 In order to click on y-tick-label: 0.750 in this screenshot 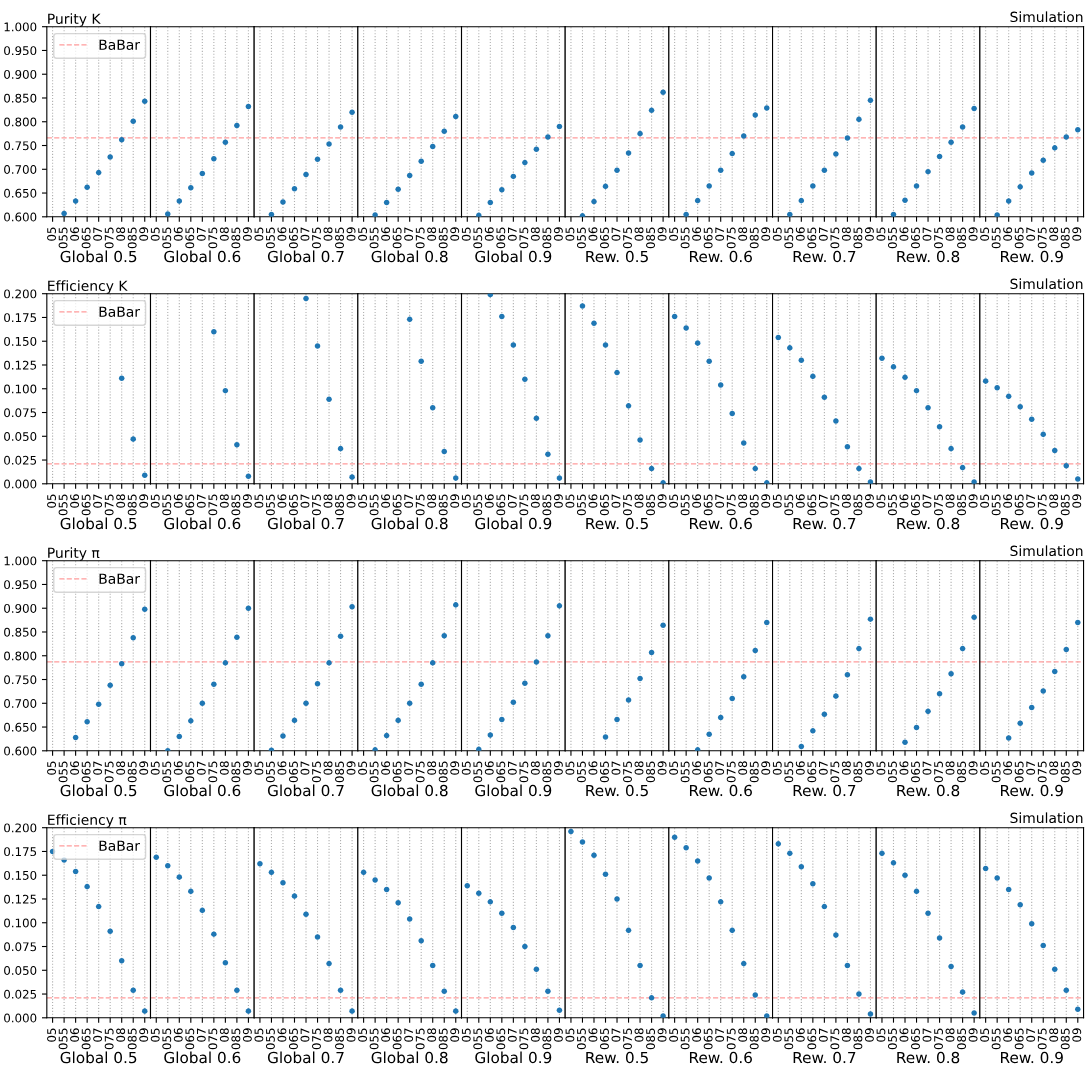, I will do `click(20, 680)`.